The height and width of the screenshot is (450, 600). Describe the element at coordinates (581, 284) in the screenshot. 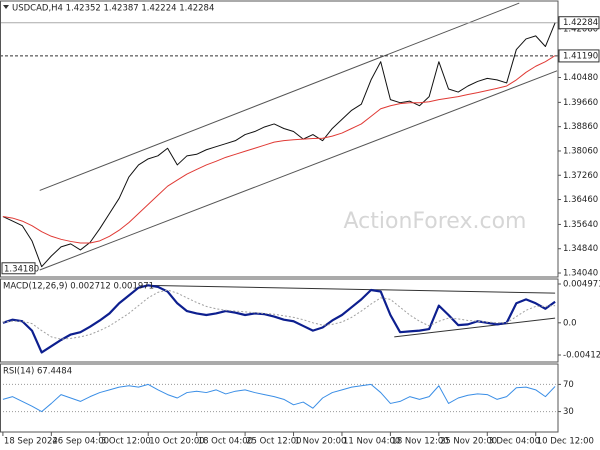

I see `y-tick-label: 0.004971` at that location.